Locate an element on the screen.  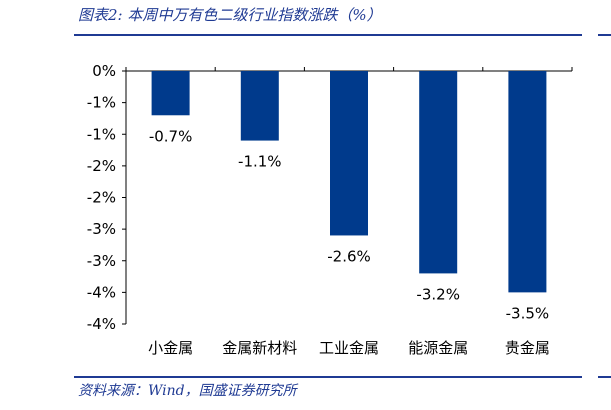
top-rule-extension is located at coordinates (604, 35).